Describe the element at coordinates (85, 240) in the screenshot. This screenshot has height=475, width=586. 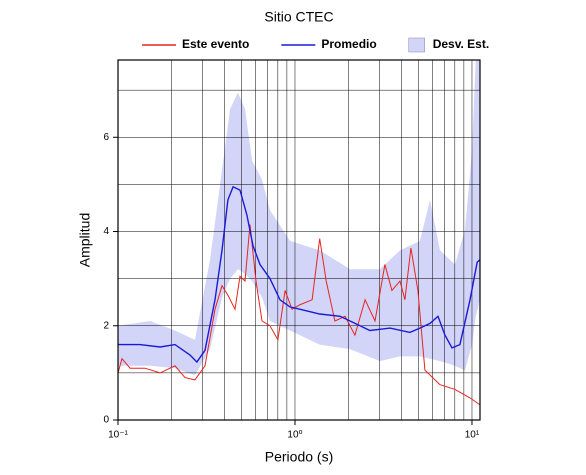
I see `y-axis-label: Amplitud` at that location.